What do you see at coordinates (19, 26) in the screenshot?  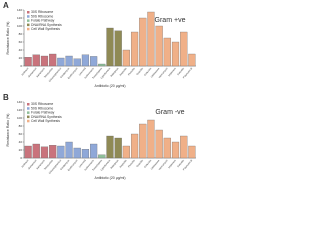 I see `y-tick-label: 100` at bounding box center [19, 26].